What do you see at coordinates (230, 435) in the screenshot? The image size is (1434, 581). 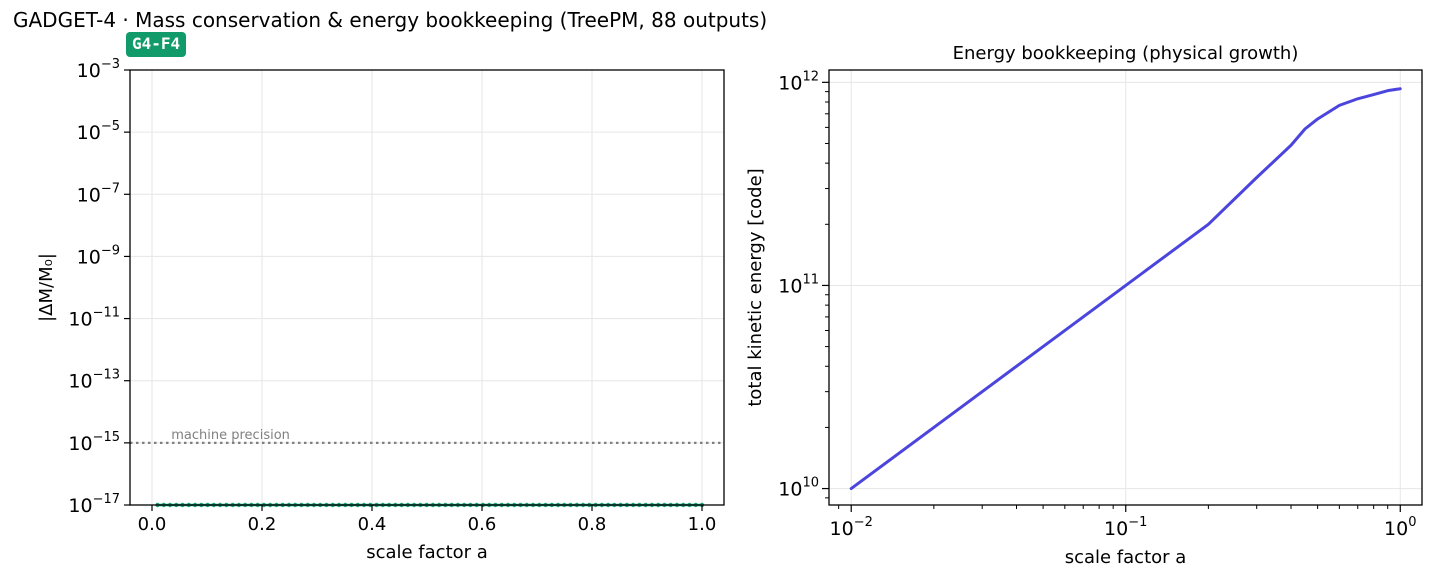 I see `machine-precision-label: machine precision` at bounding box center [230, 435].